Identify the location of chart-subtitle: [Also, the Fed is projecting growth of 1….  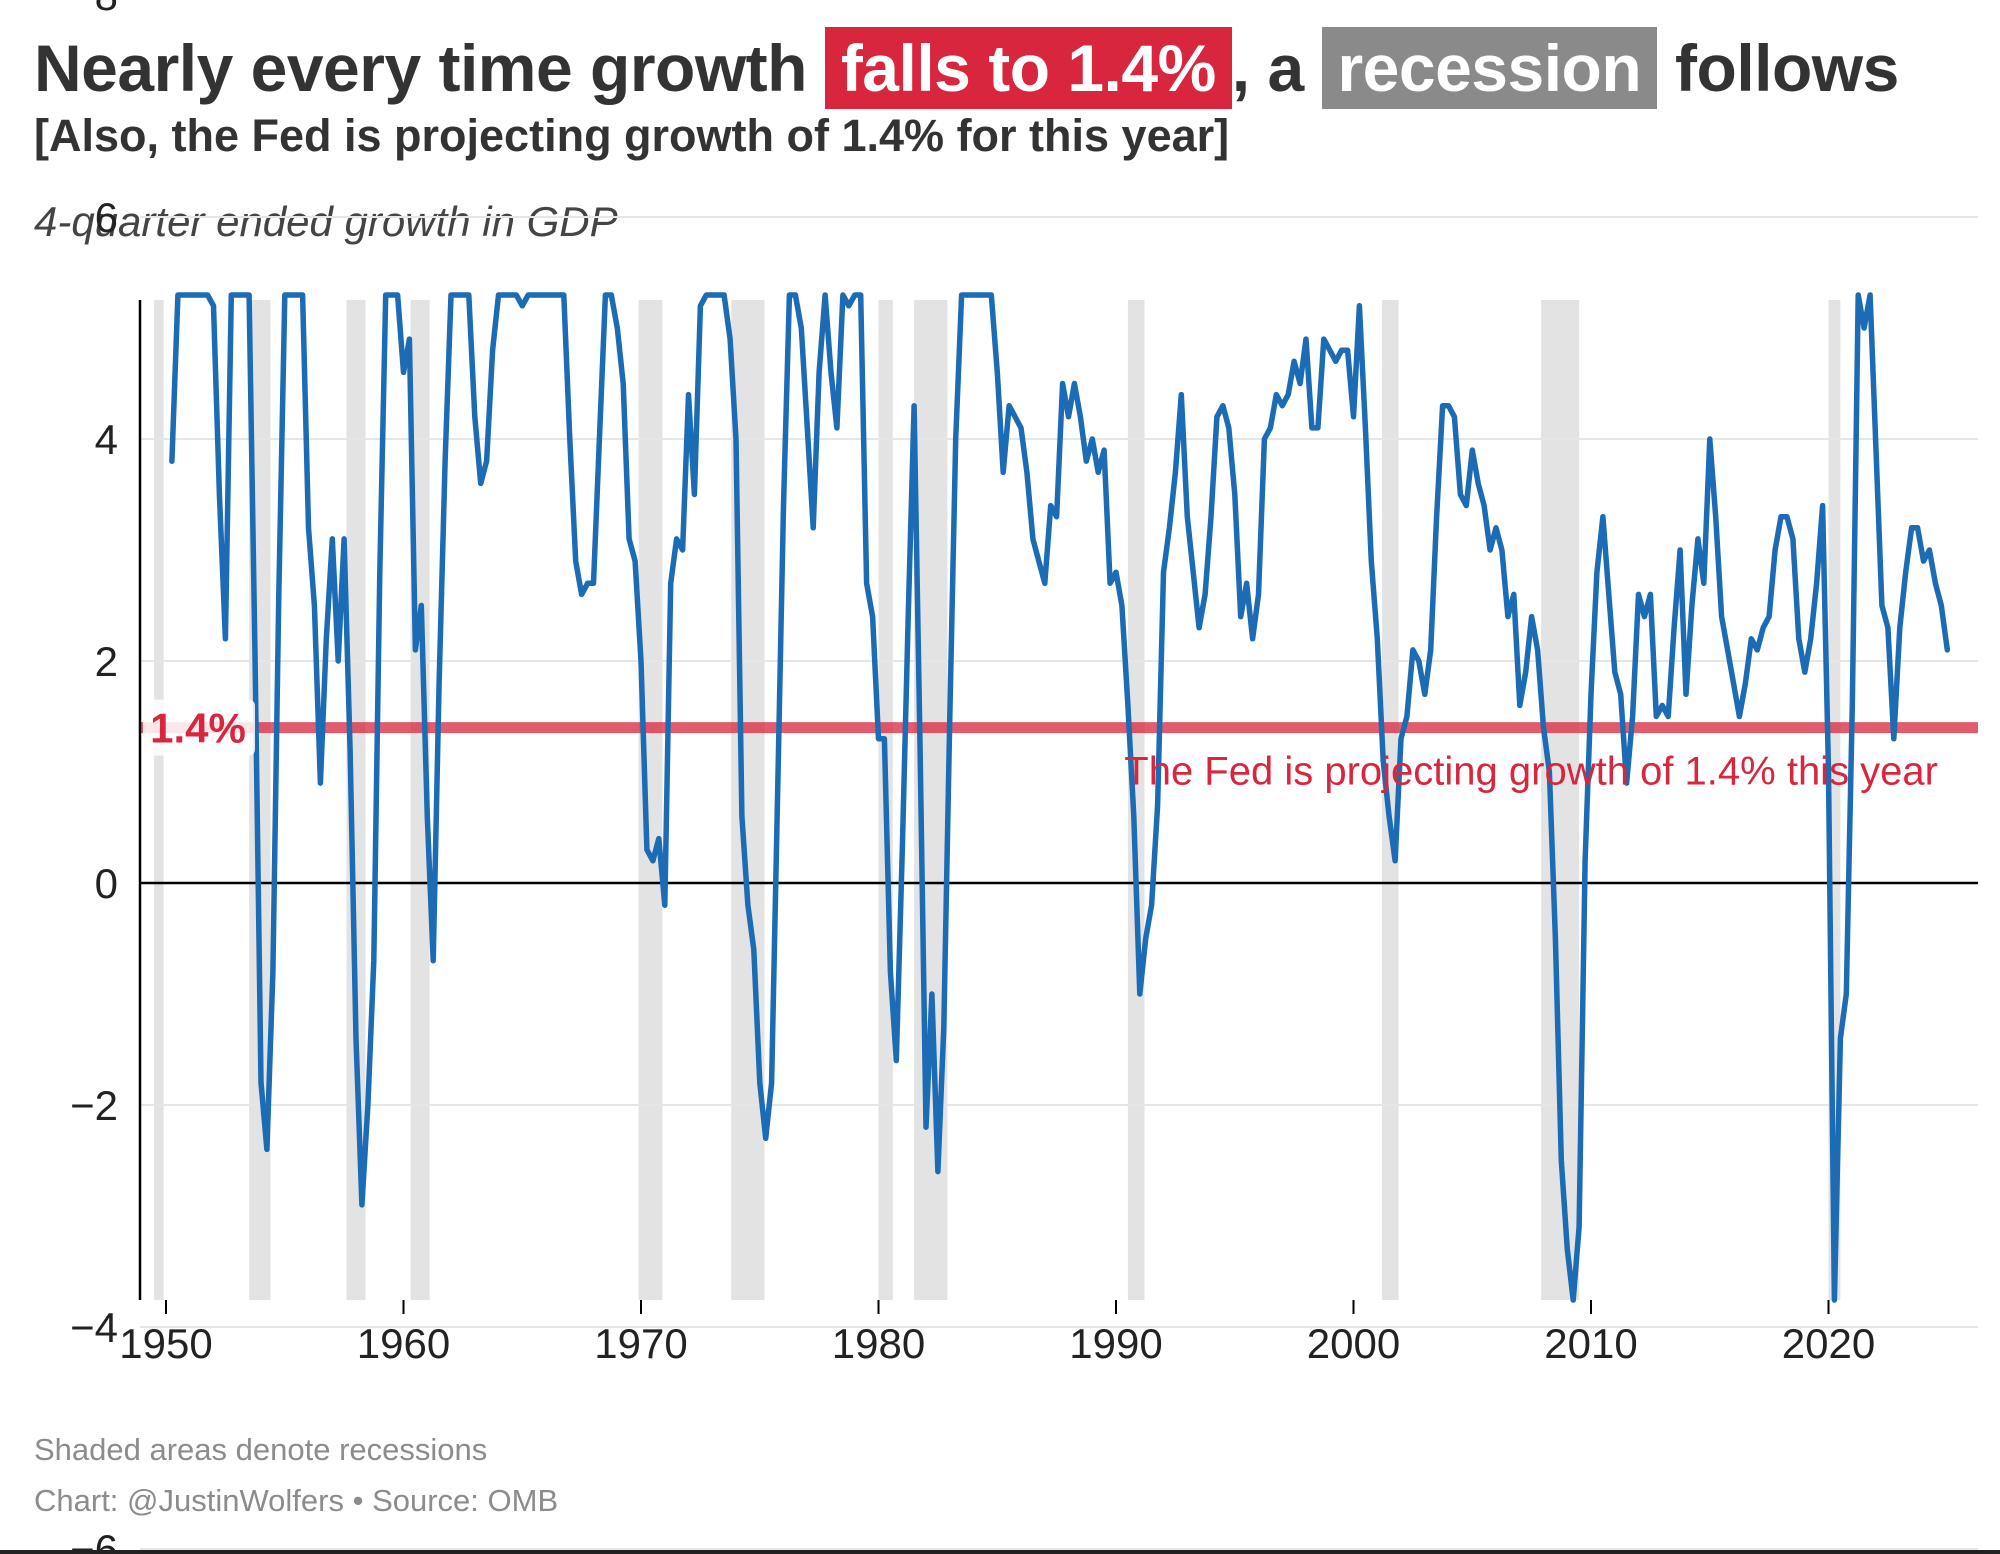
(632, 135).